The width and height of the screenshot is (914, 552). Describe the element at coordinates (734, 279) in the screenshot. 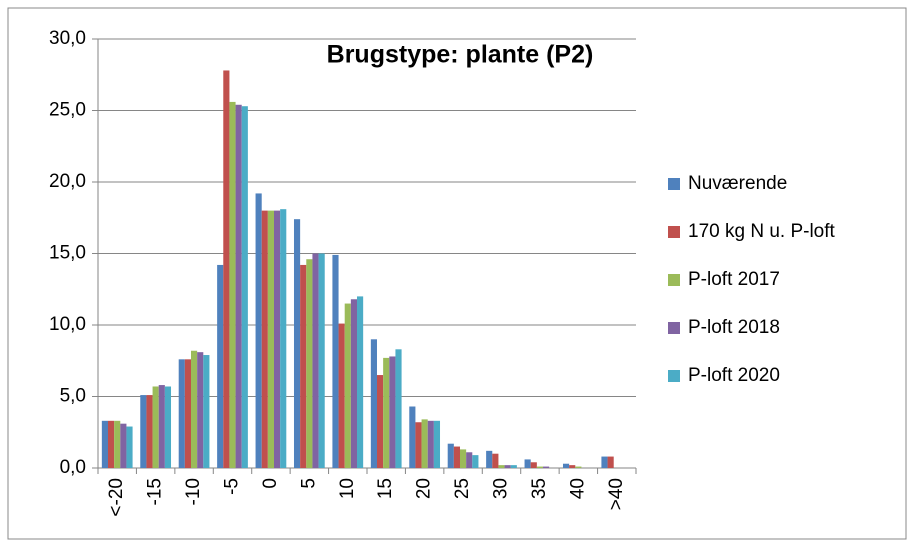

I see `legend-label: P-loft 2017` at that location.